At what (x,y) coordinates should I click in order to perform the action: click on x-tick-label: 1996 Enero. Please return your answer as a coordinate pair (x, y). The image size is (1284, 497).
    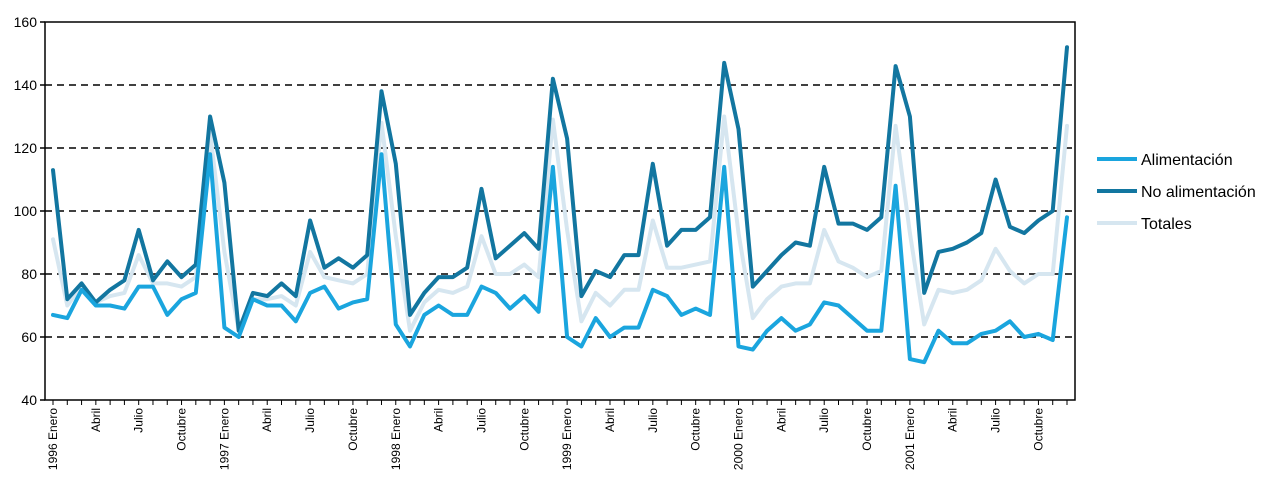
    Looking at the image, I should click on (53, 439).